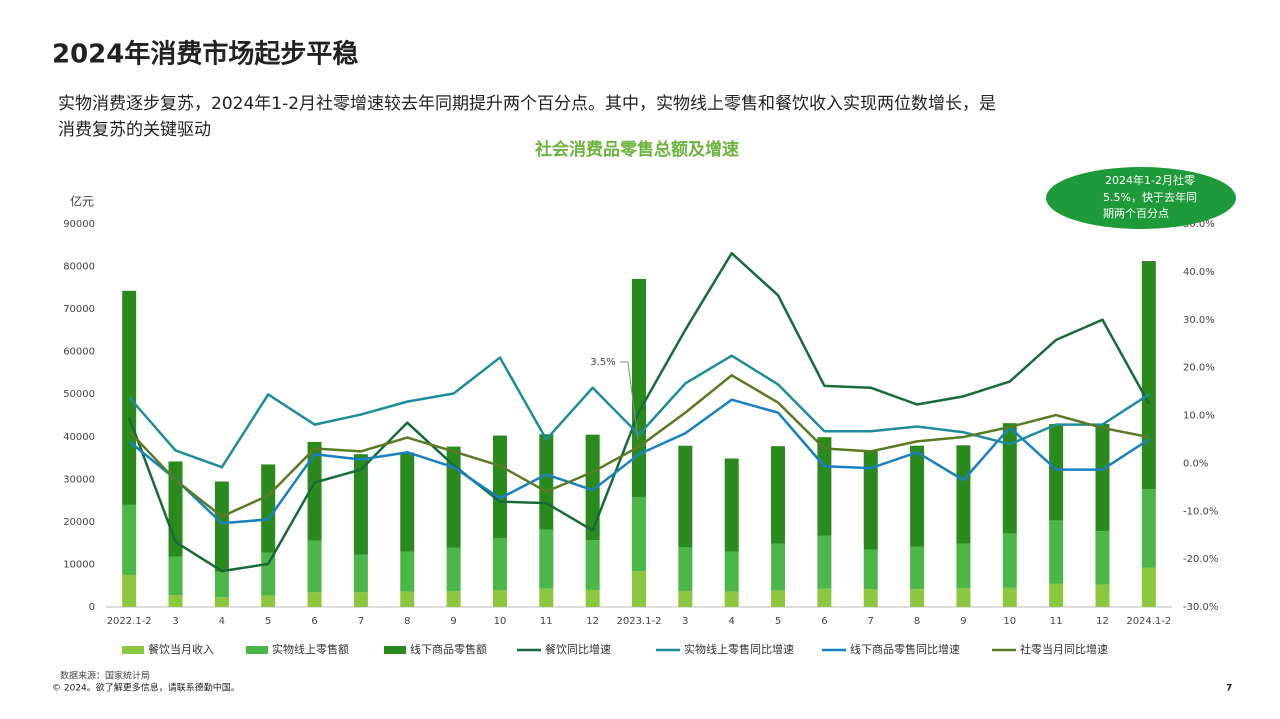 The image size is (1280, 719). What do you see at coordinates (1148, 621) in the screenshot?
I see `x-tick-label: 2024.1-2` at bounding box center [1148, 621].